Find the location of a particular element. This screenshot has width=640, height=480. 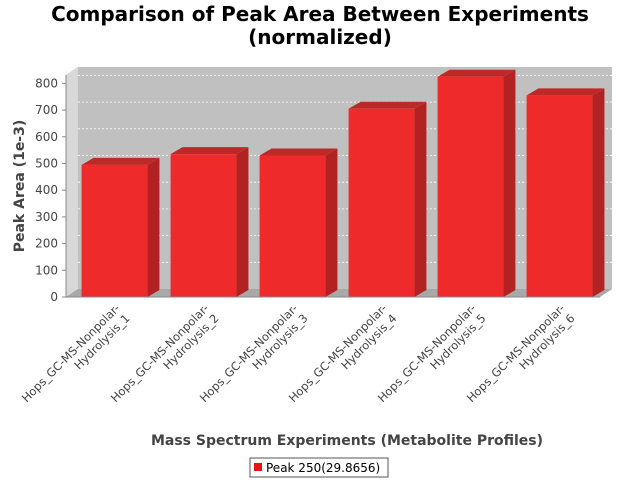

legend: Peak 250(29.8656) is located at coordinates (319, 467).